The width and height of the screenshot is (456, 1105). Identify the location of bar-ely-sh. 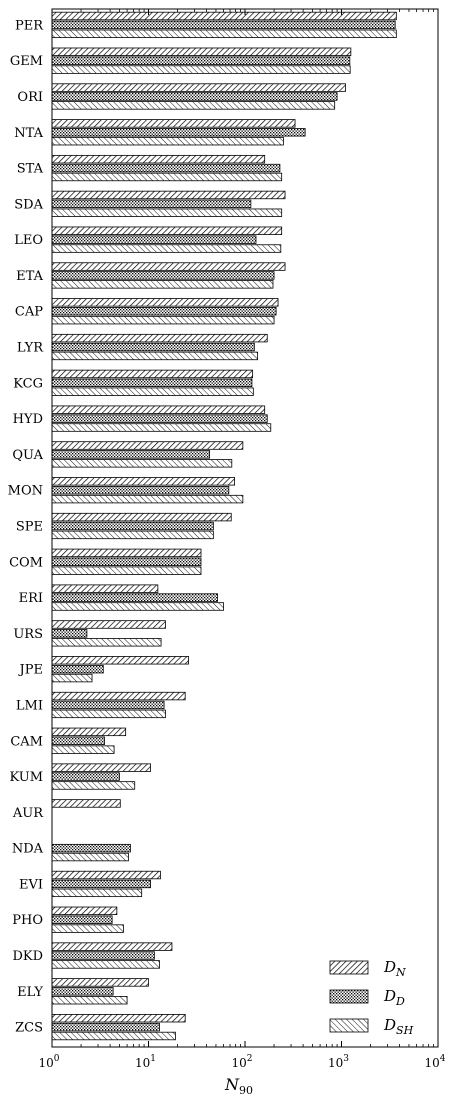
(89, 1000).